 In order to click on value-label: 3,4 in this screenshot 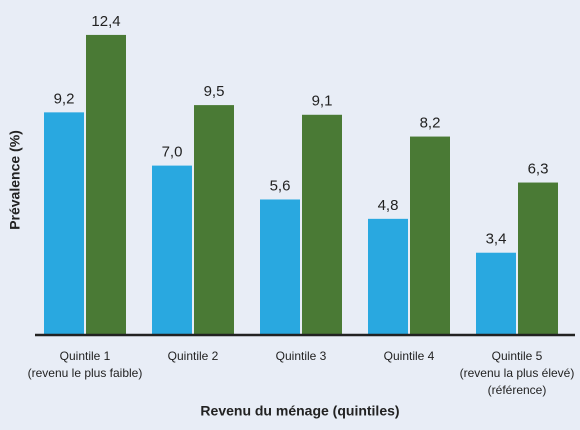, I will do `click(496, 239)`.